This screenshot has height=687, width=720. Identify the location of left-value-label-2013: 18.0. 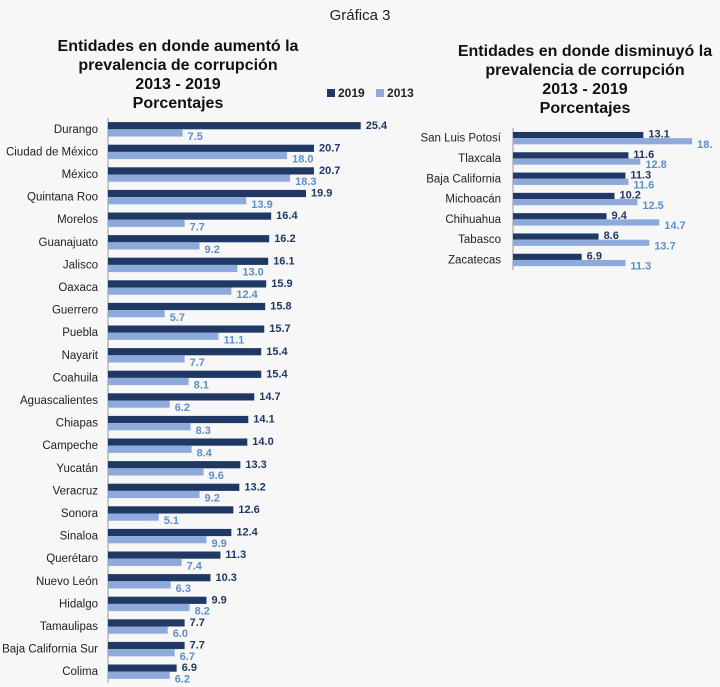
(302, 160).